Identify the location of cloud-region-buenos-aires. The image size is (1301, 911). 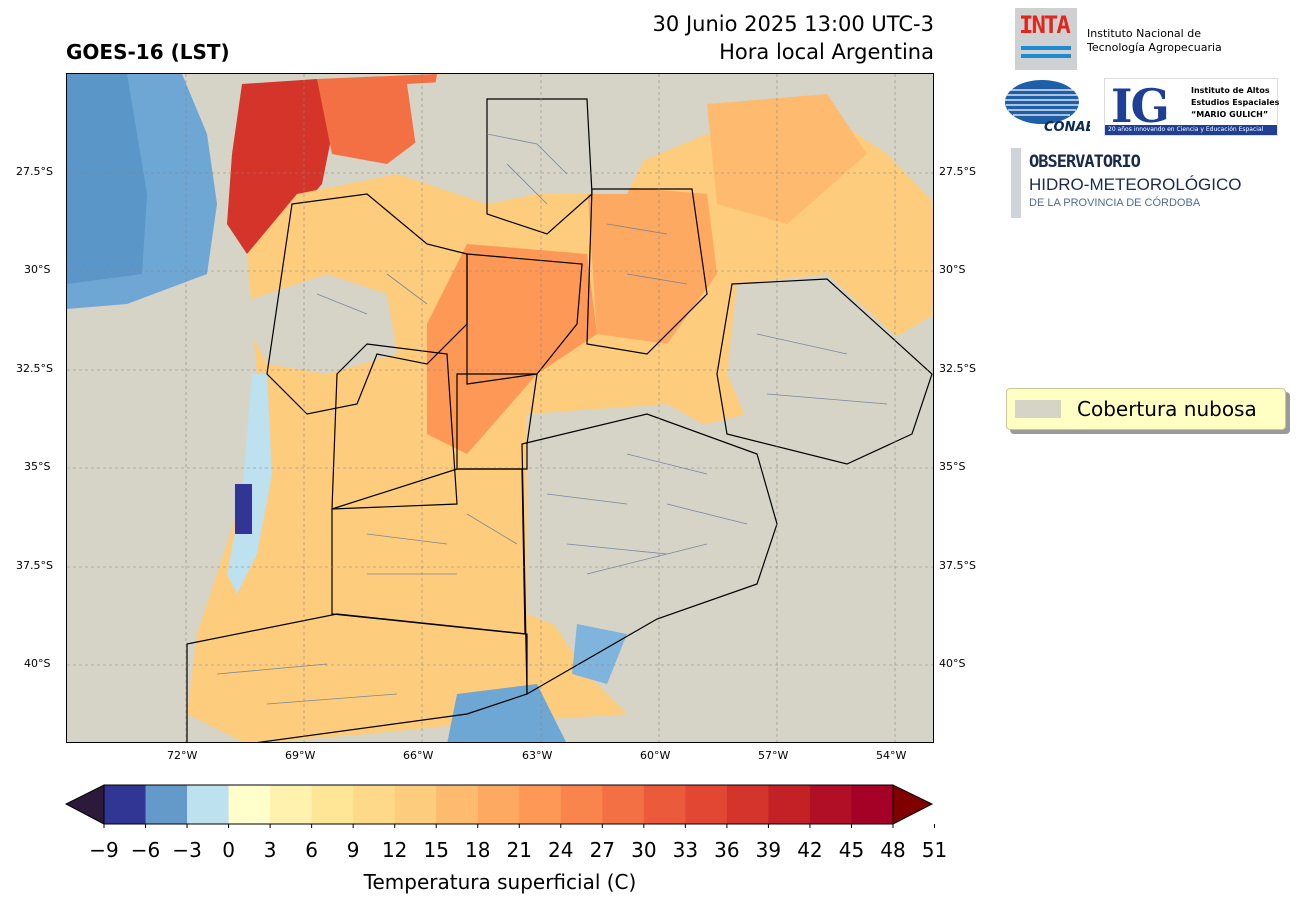
(652, 519).